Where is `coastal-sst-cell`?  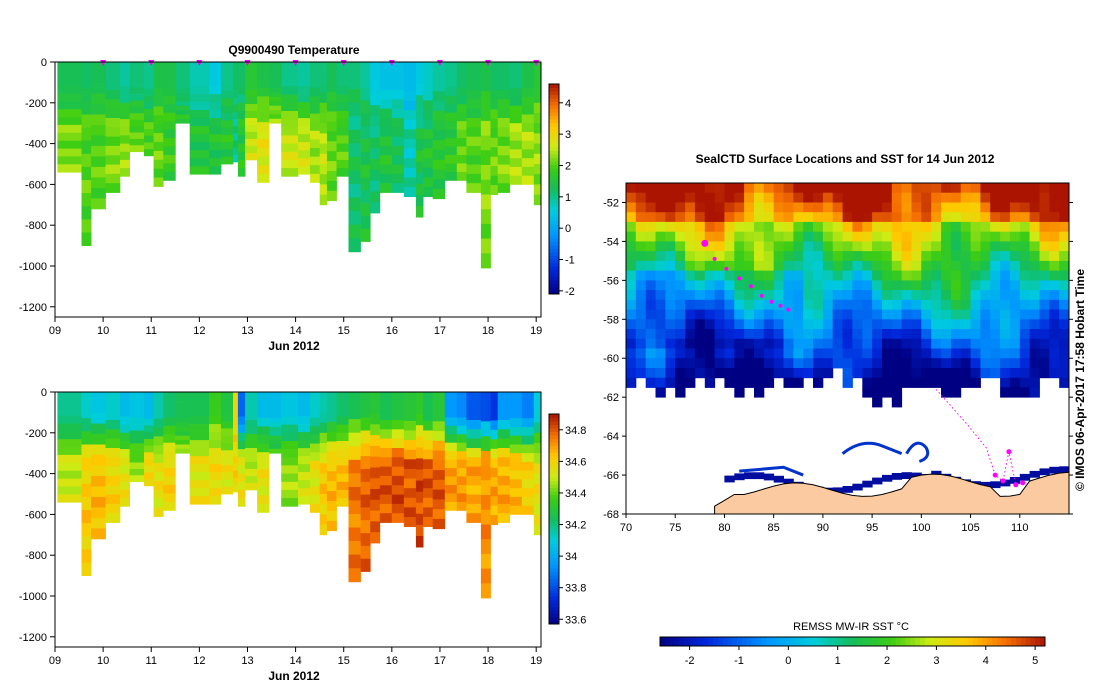
coastal-sst-cell is located at coordinates (1064, 470).